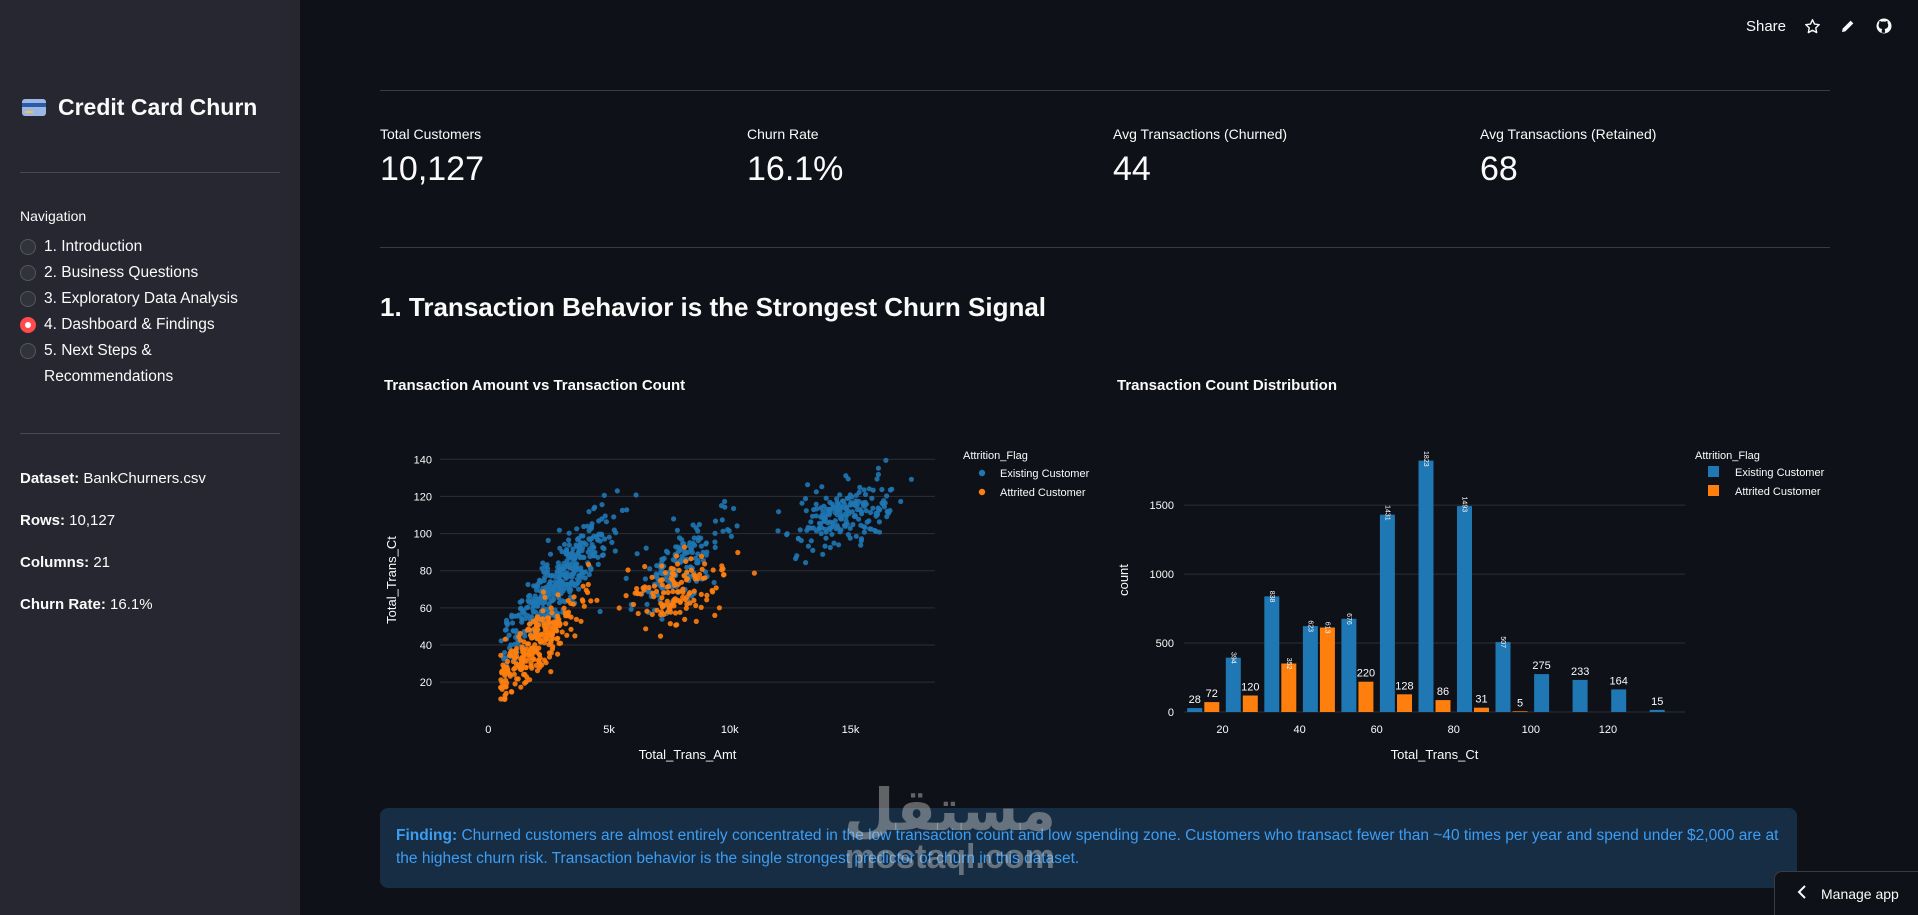  I want to click on x-tick-label: 60, so click(1377, 730).